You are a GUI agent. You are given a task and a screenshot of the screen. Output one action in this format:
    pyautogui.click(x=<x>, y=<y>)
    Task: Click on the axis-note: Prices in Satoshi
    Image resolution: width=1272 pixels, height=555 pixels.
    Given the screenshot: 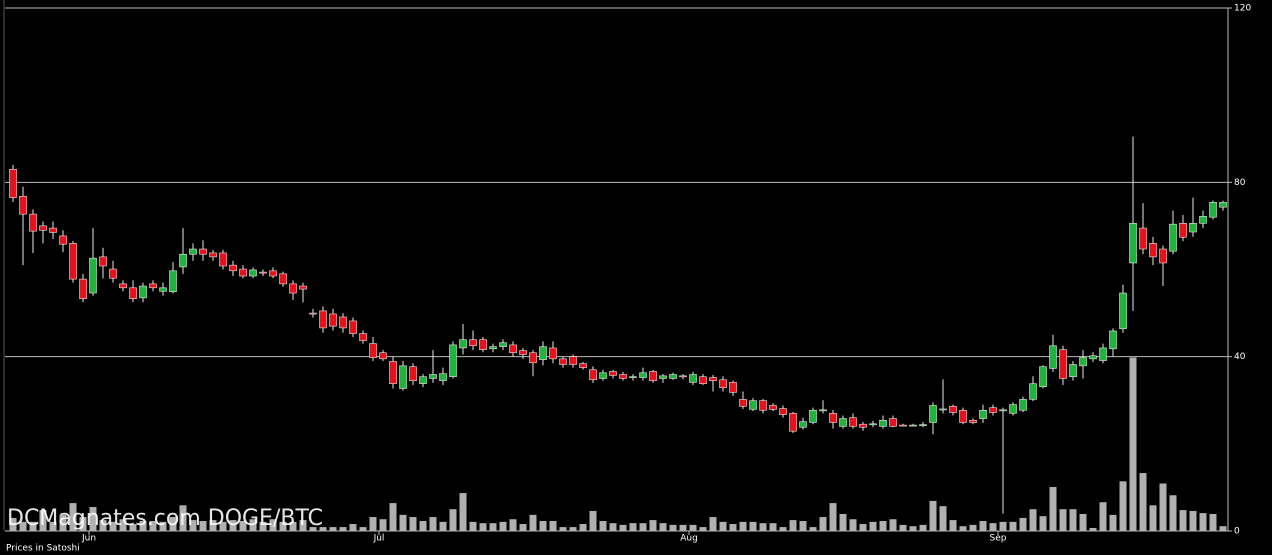 What is the action you would take?
    pyautogui.click(x=43, y=549)
    